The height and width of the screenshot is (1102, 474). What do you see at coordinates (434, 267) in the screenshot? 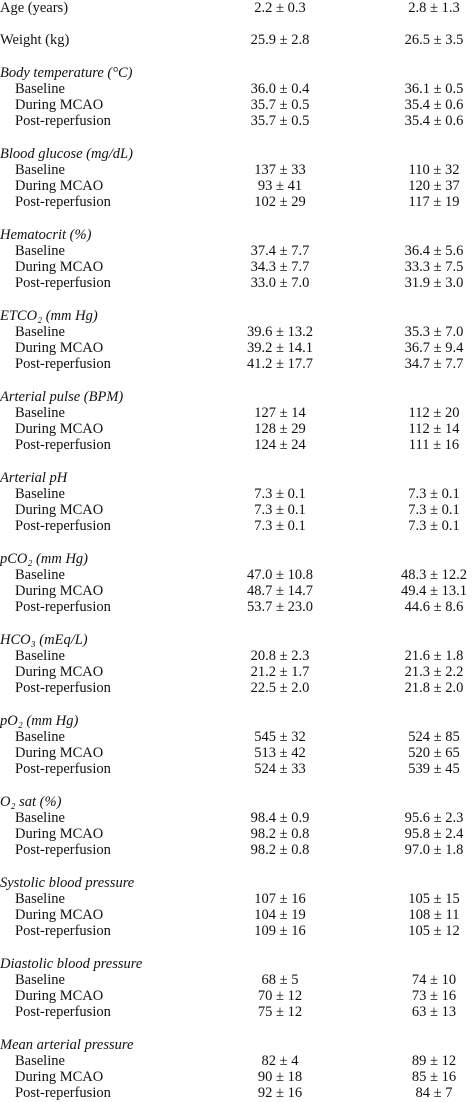
I see `cell-value: 33.3 ± 7.5` at bounding box center [434, 267].